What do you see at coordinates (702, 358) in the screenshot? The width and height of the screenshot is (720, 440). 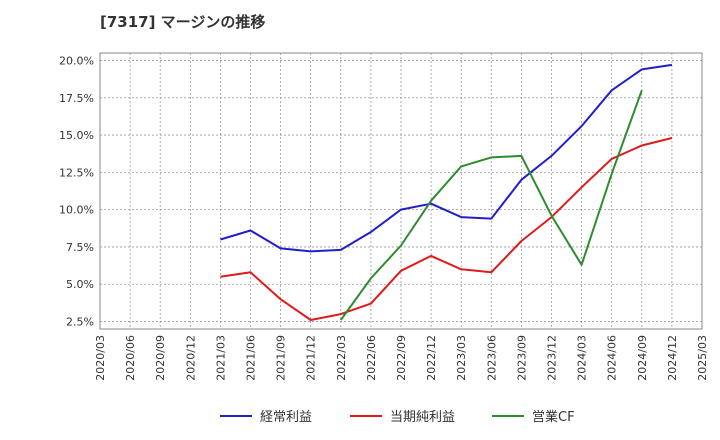 I see `x-tick-label: 2025/03` at bounding box center [702, 358].